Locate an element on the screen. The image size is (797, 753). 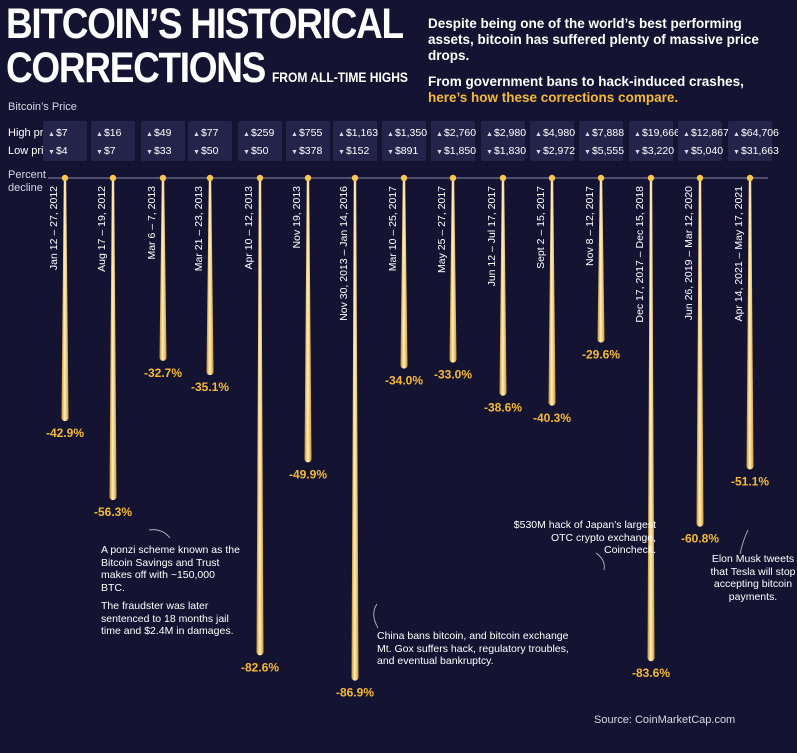
low-price: ▼$33 is located at coordinates (159, 151).